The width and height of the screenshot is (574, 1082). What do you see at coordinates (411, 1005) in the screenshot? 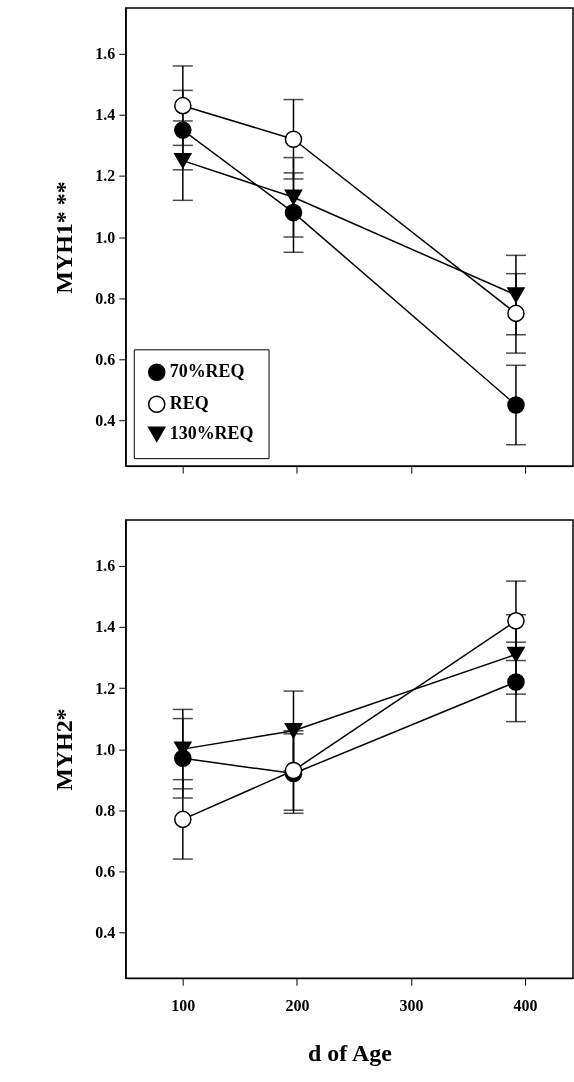
I see `x-tick-label: 300` at bounding box center [411, 1005].